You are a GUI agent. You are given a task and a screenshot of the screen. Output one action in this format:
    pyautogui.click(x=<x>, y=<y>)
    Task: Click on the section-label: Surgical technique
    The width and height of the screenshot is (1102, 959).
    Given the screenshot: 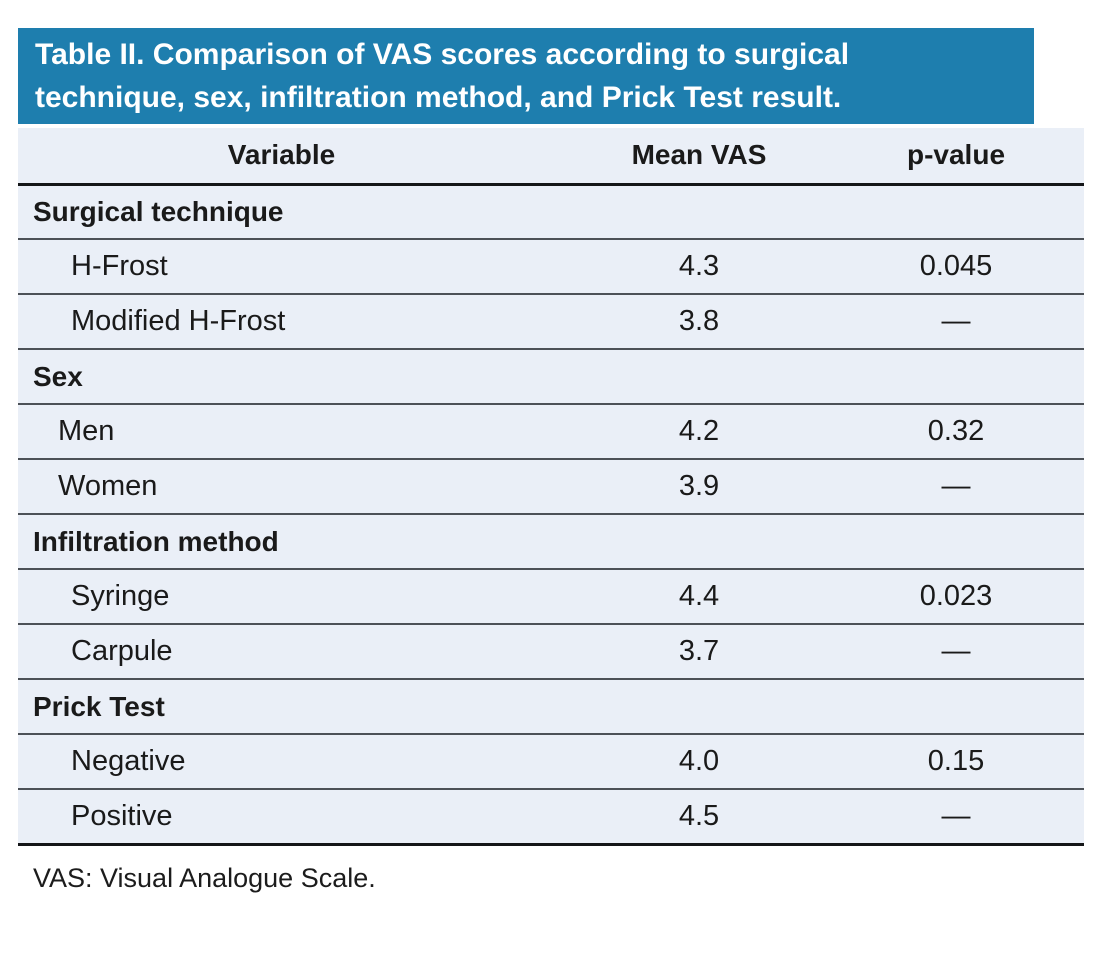 What is the action you would take?
    pyautogui.click(x=551, y=212)
    